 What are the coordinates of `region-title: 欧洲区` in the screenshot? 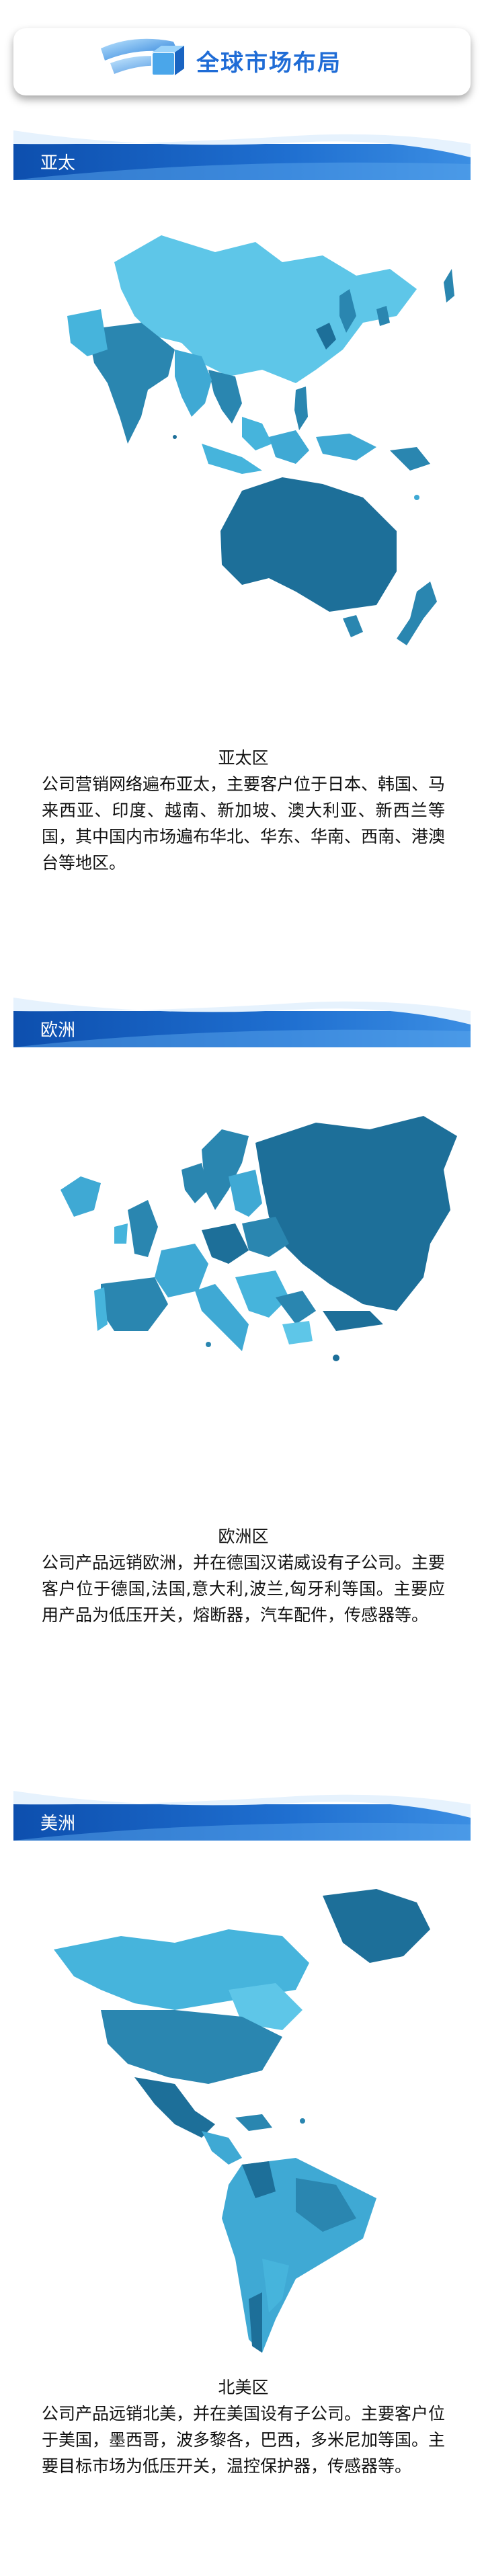 It's located at (243, 1536).